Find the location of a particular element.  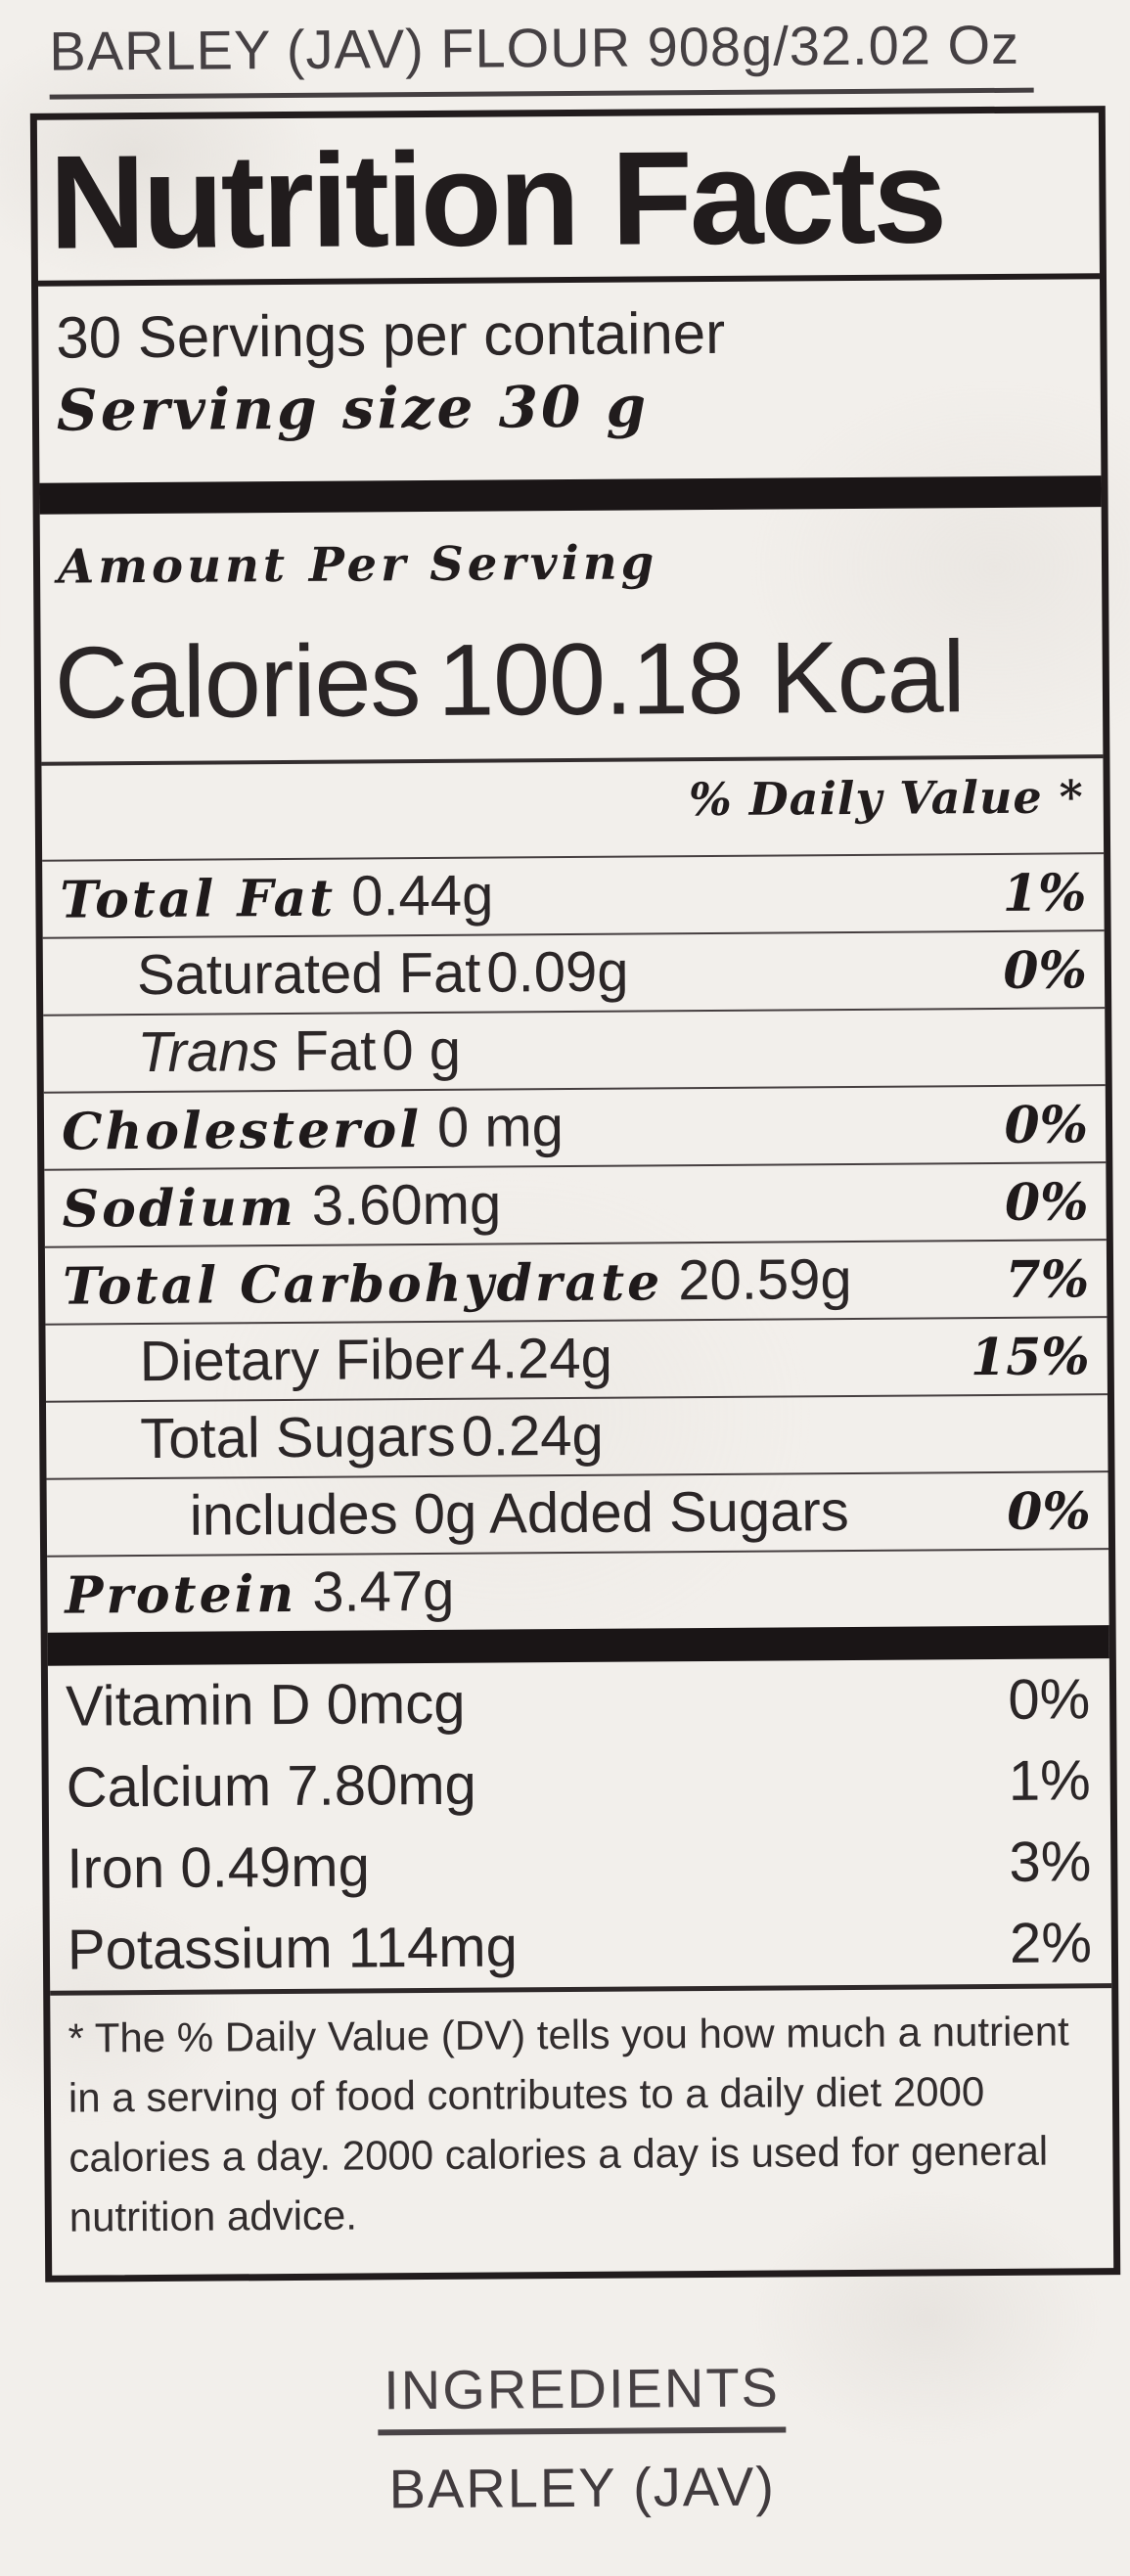

serving-size: Serving size 30 g is located at coordinates (353, 409).